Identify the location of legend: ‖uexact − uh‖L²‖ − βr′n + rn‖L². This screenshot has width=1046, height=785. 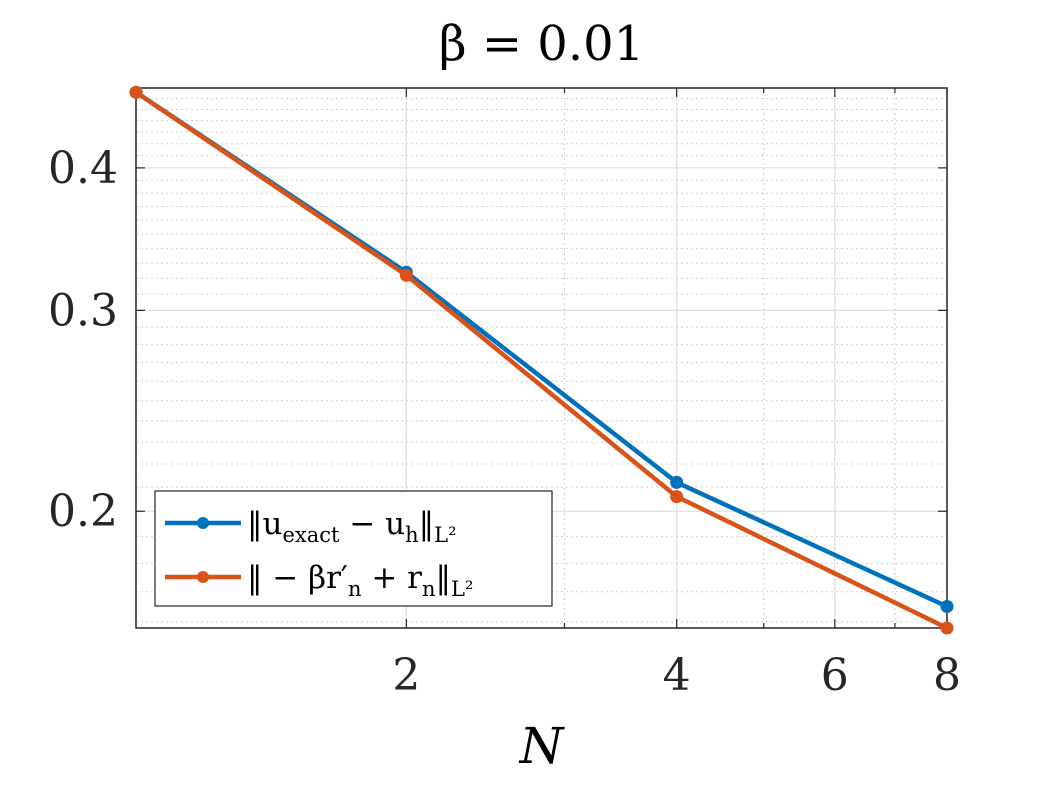
(353, 548).